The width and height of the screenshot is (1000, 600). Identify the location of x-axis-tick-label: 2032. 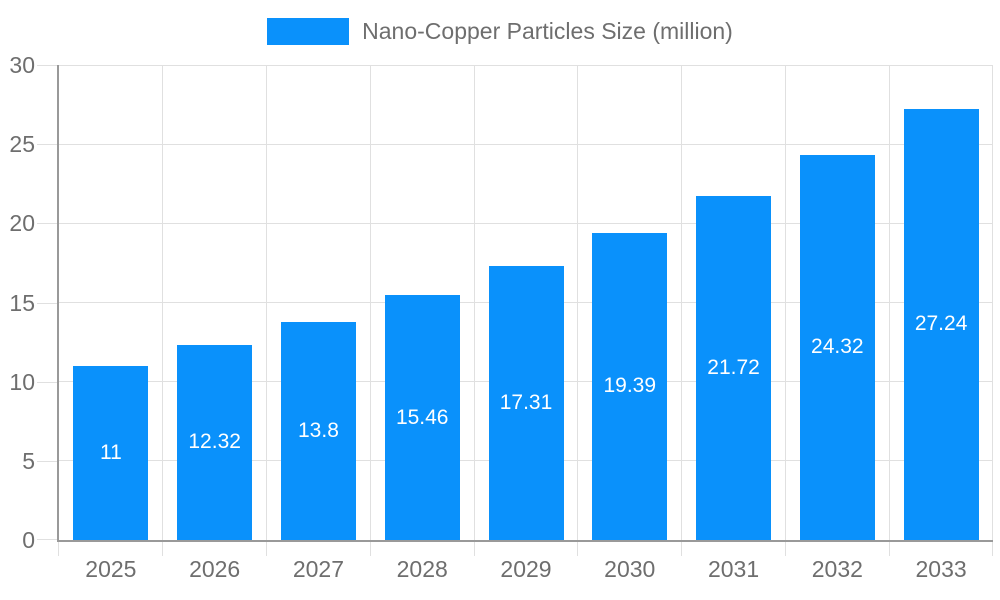
(837, 569).